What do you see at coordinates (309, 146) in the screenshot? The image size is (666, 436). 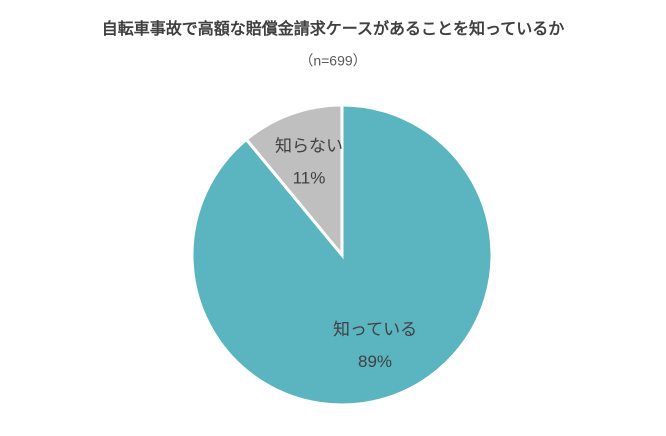 I see `slice-label: 知らない` at bounding box center [309, 146].